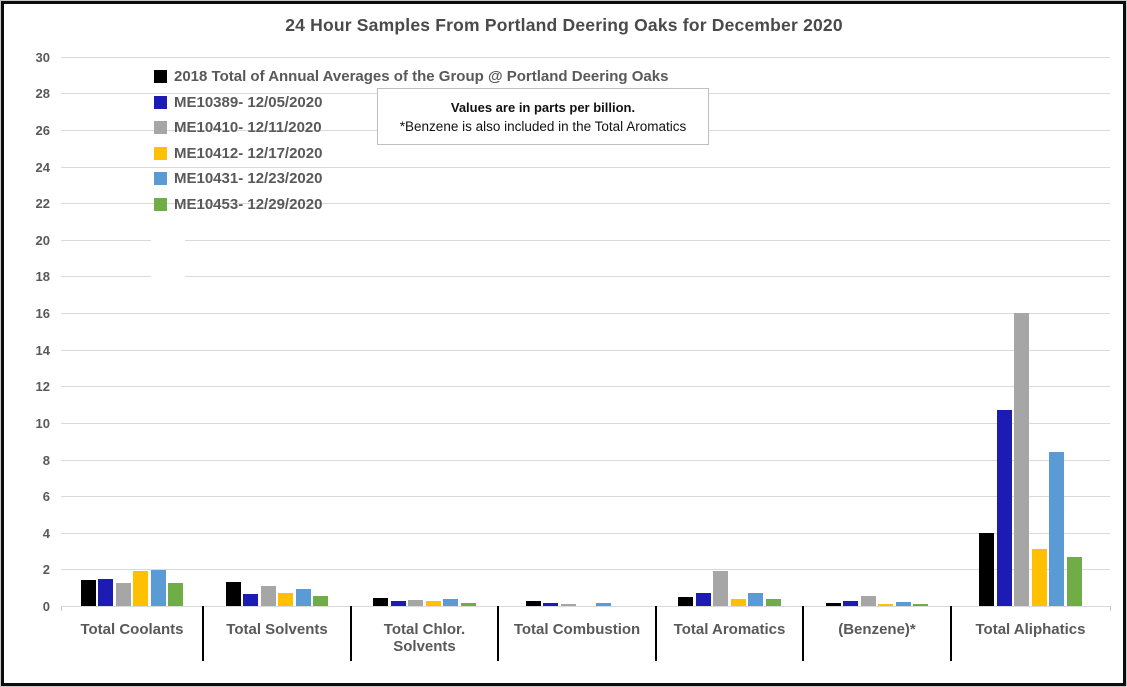 The image size is (1127, 687). Describe the element at coordinates (424, 638) in the screenshot. I see `category-label: Total Chlor. Solvents` at that location.